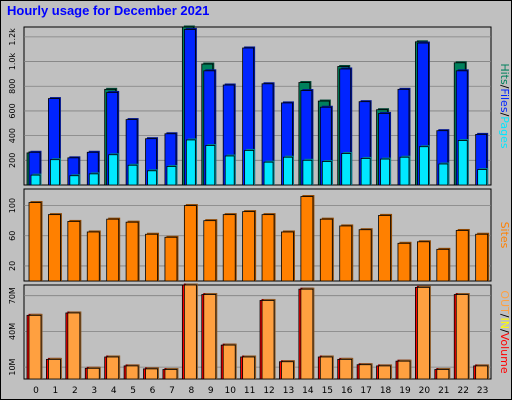 The width and height of the screenshot is (512, 400). I want to click on legend-traffic-item: Hits, so click(504, 74).